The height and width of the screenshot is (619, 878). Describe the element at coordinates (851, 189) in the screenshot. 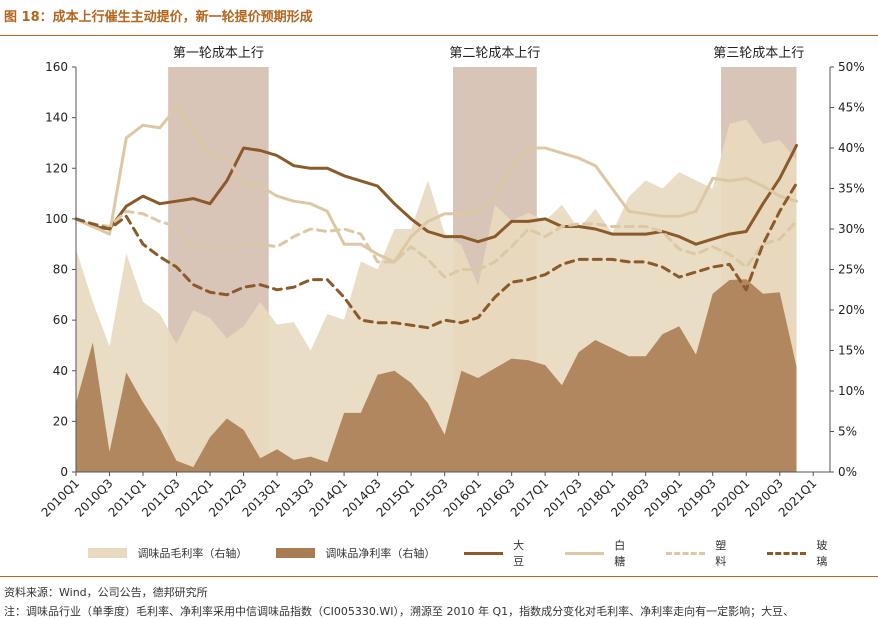

I see `right-tick-label: 35%` at that location.